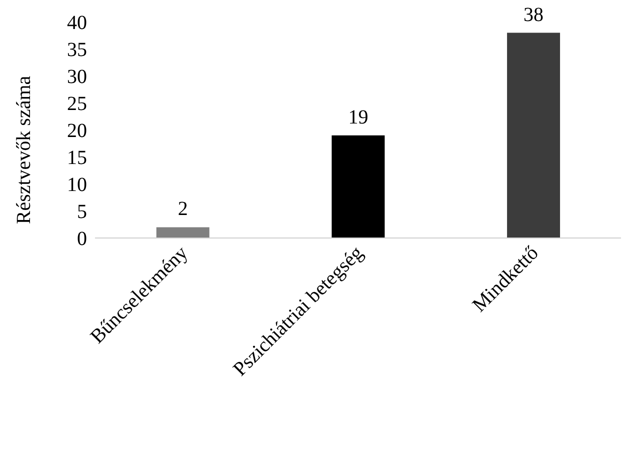 This screenshot has height=453, width=641. I want to click on y-tick-label: 25, so click(77, 104).